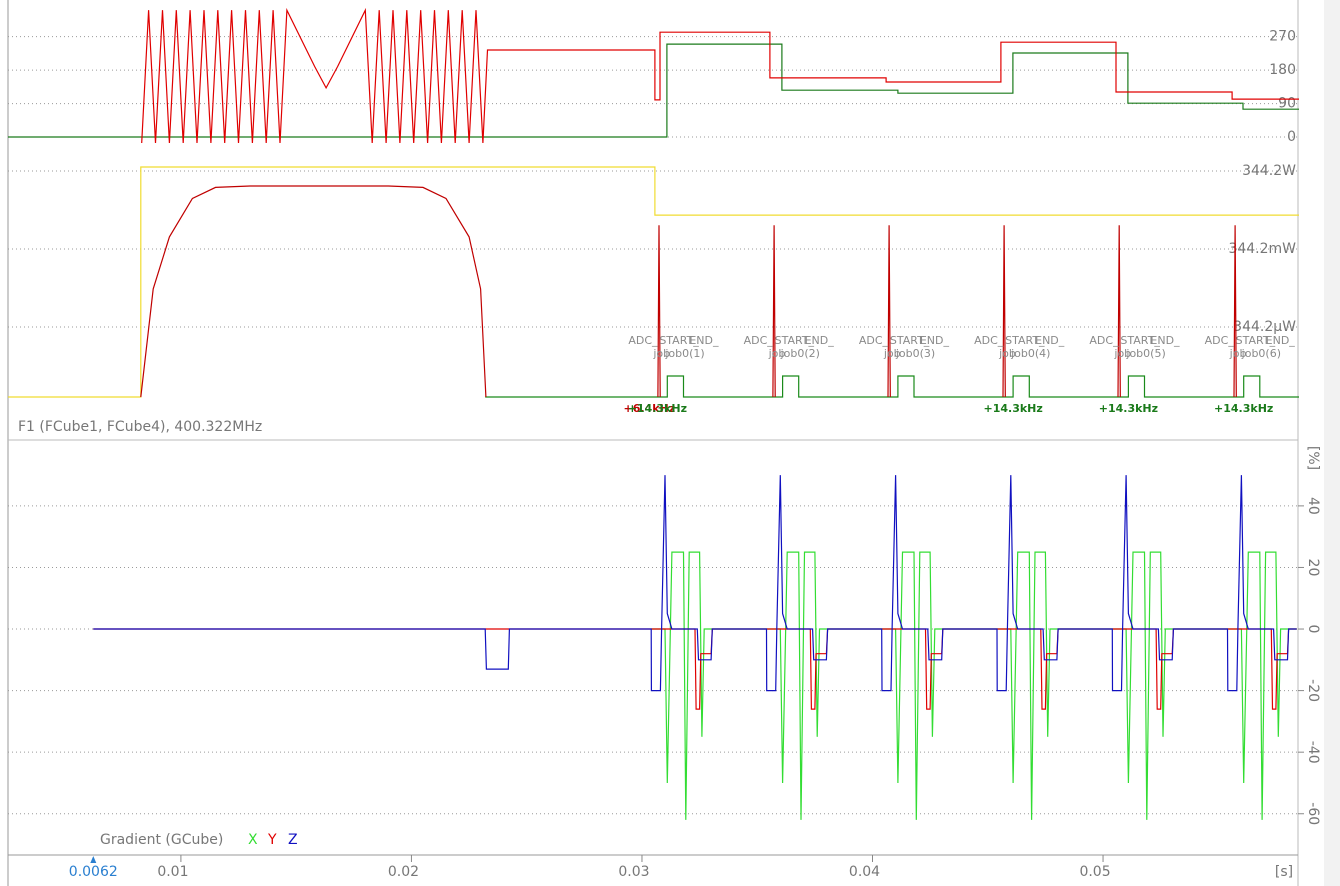 The height and width of the screenshot is (886, 1340). Describe the element at coordinates (161, 840) in the screenshot. I see `gradient-title: Gradient (GCube)` at that location.